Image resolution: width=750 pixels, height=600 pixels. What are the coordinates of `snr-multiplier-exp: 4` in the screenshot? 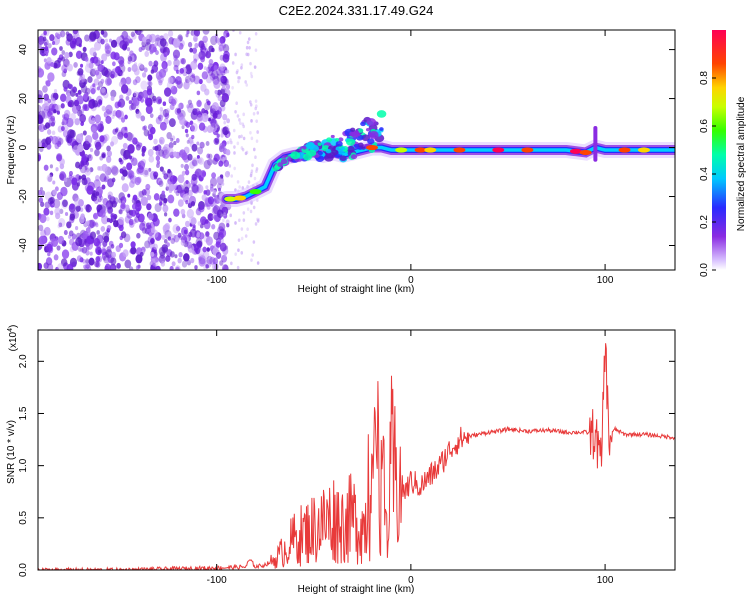 It's located at (10, 330).